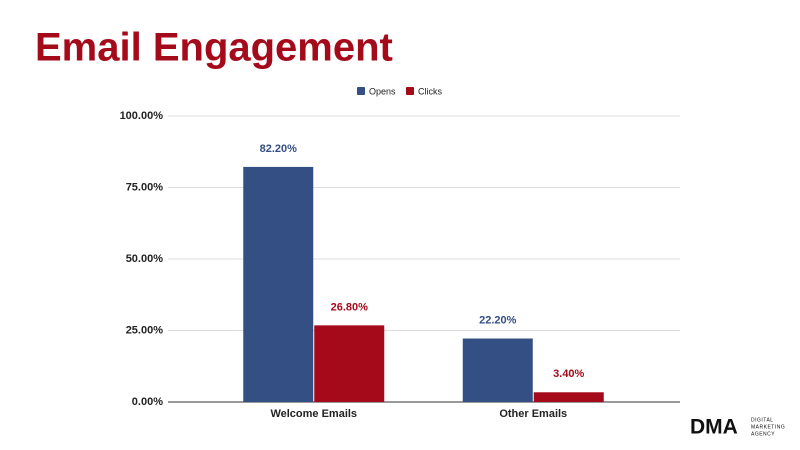 This screenshot has height=450, width=800. Describe the element at coordinates (313, 414) in the screenshot. I see `x-tick-label: Welcome Emails` at that location.